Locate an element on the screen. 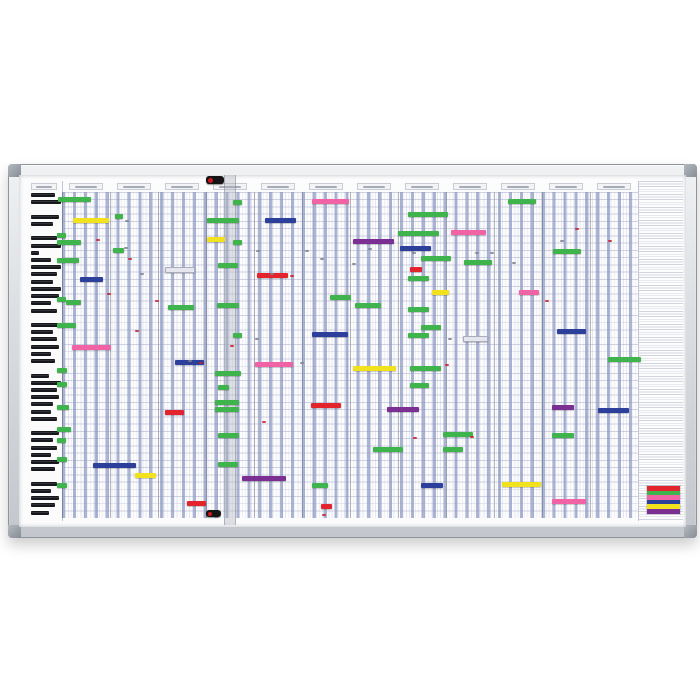  date-slider-bottom-knob is located at coordinates (213, 513).